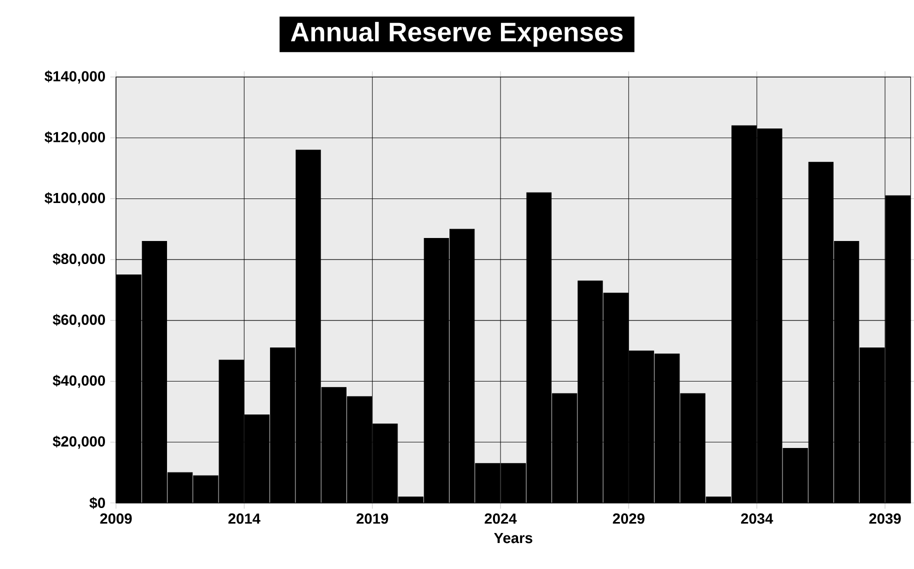 Image resolution: width=914 pixels, height=569 pixels. I want to click on x-tick-label: 2009, so click(116, 518).